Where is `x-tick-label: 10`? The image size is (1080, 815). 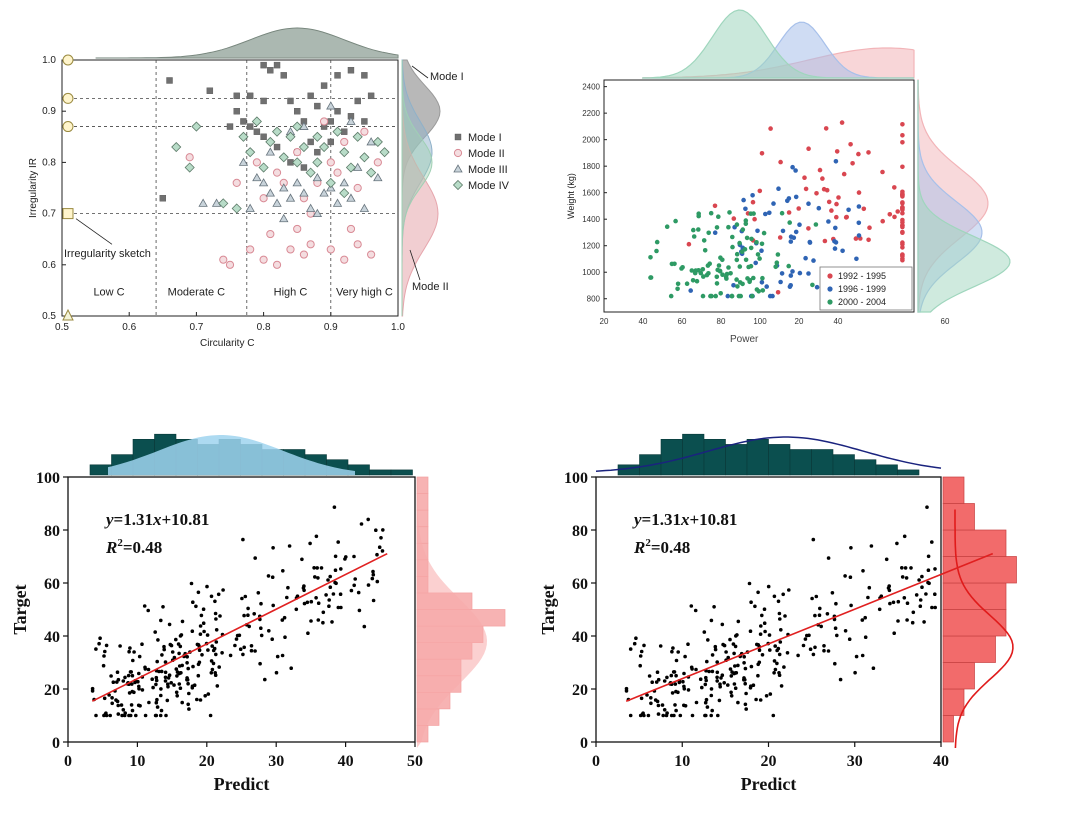
x-tick-label: 10 is located at coordinates (682, 761).